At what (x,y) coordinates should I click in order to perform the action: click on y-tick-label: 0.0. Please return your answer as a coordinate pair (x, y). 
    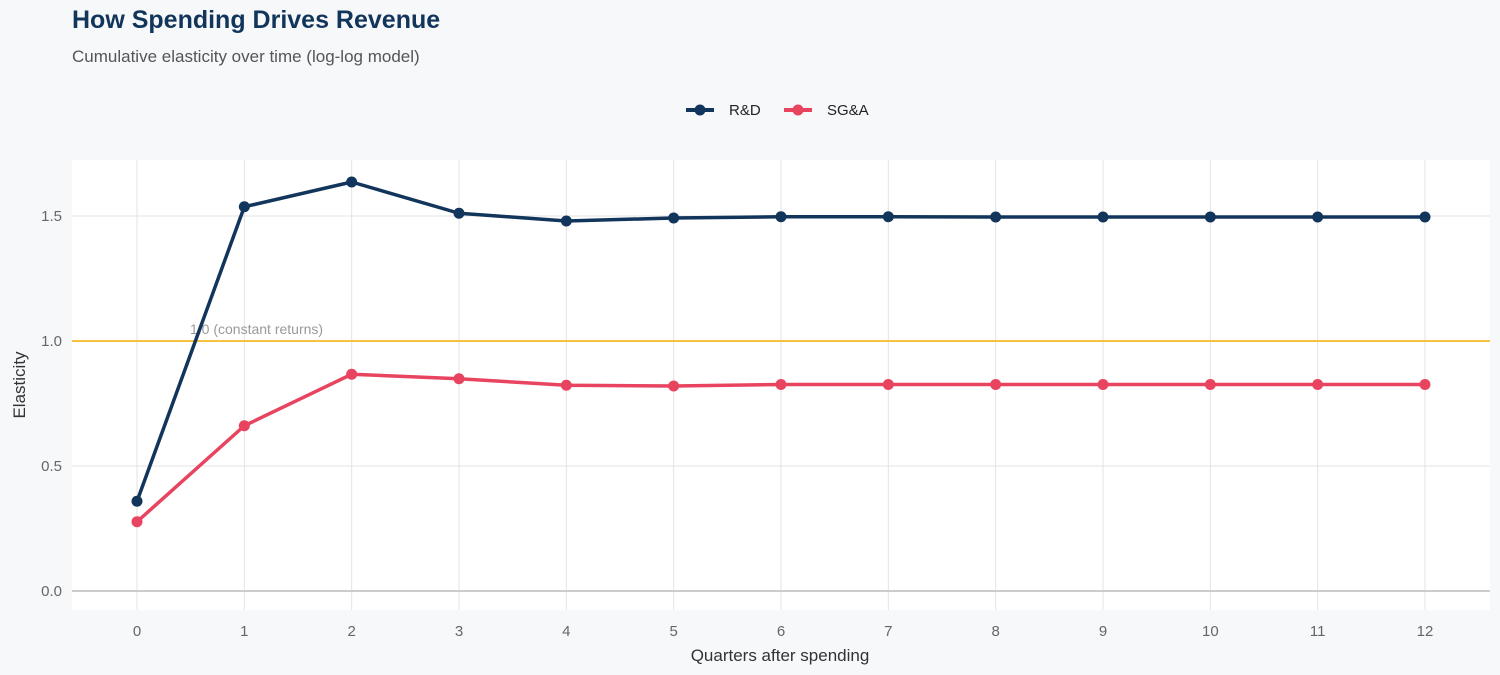
    Looking at the image, I should click on (51, 591).